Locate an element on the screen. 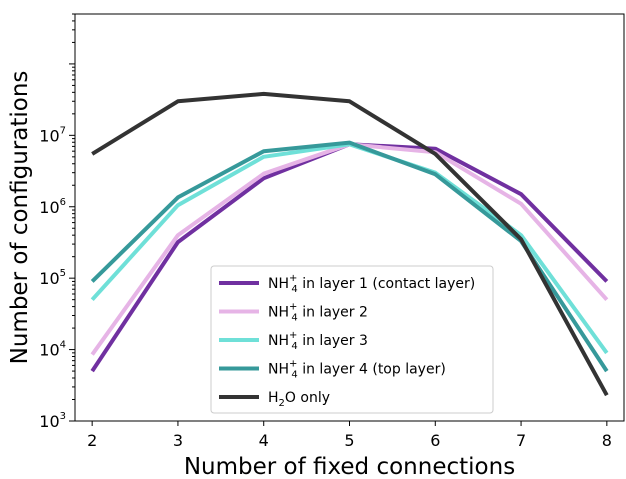  legend-label-5: H2O only is located at coordinates (299, 399).